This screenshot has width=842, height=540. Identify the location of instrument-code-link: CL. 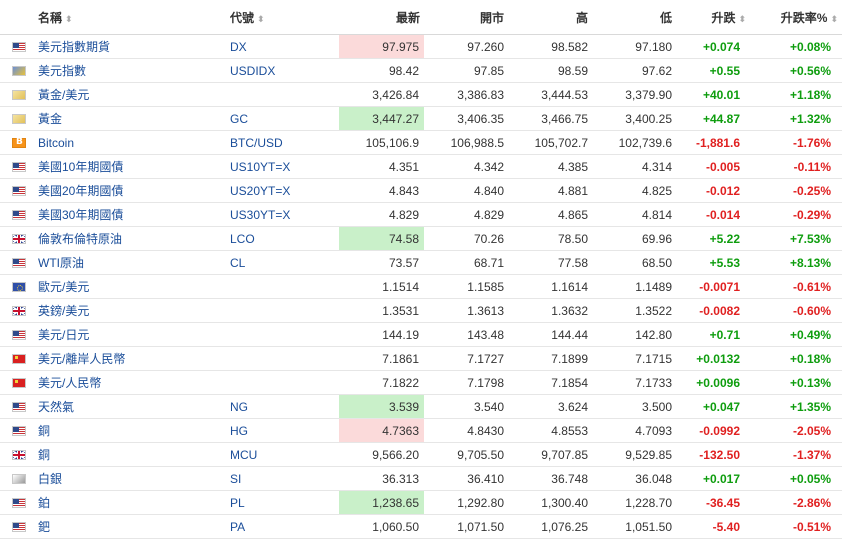
(238, 262).